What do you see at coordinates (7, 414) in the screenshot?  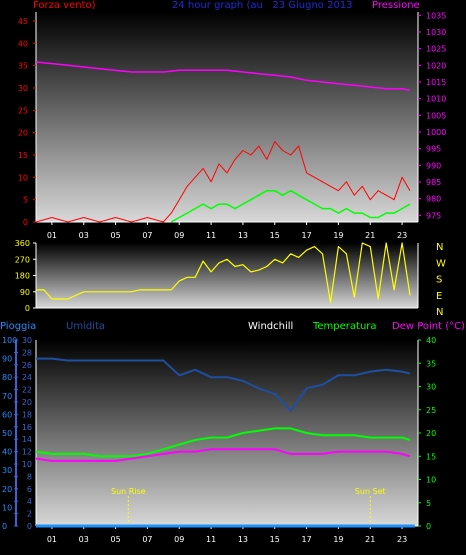 I see `rain-tick-label: 60` at bounding box center [7, 414].